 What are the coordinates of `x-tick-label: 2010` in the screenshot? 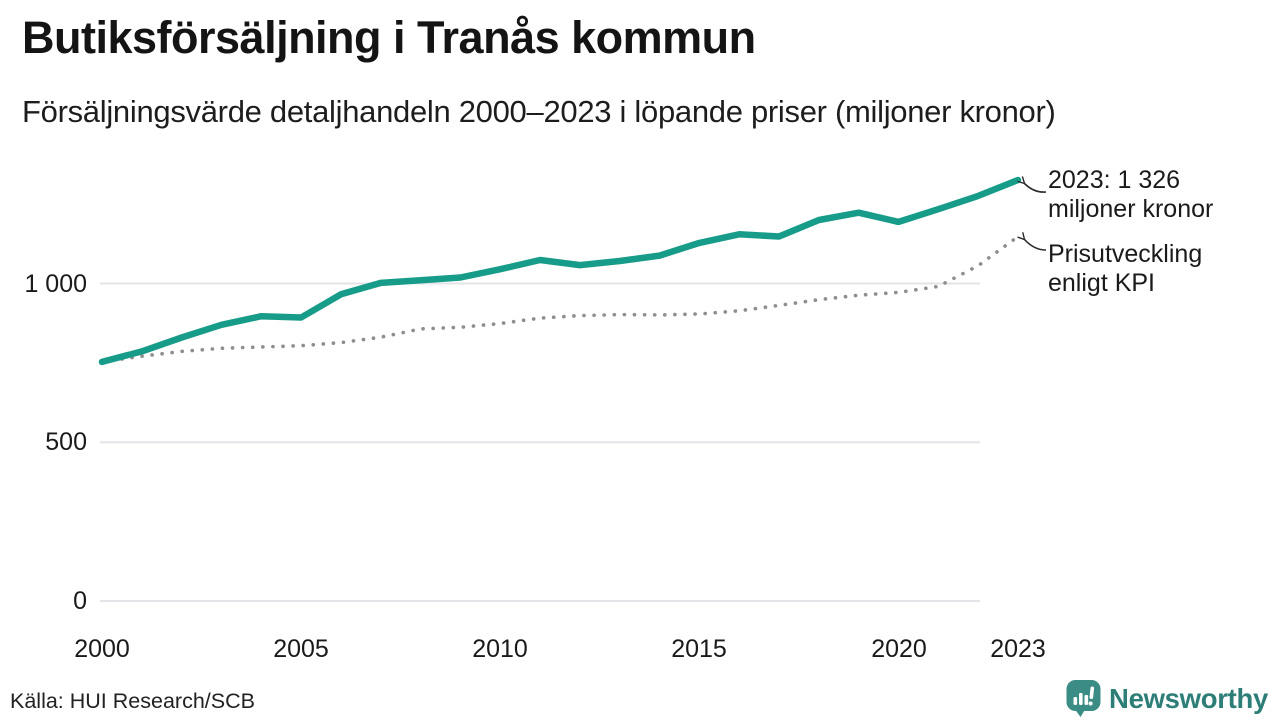 It's located at (500, 649).